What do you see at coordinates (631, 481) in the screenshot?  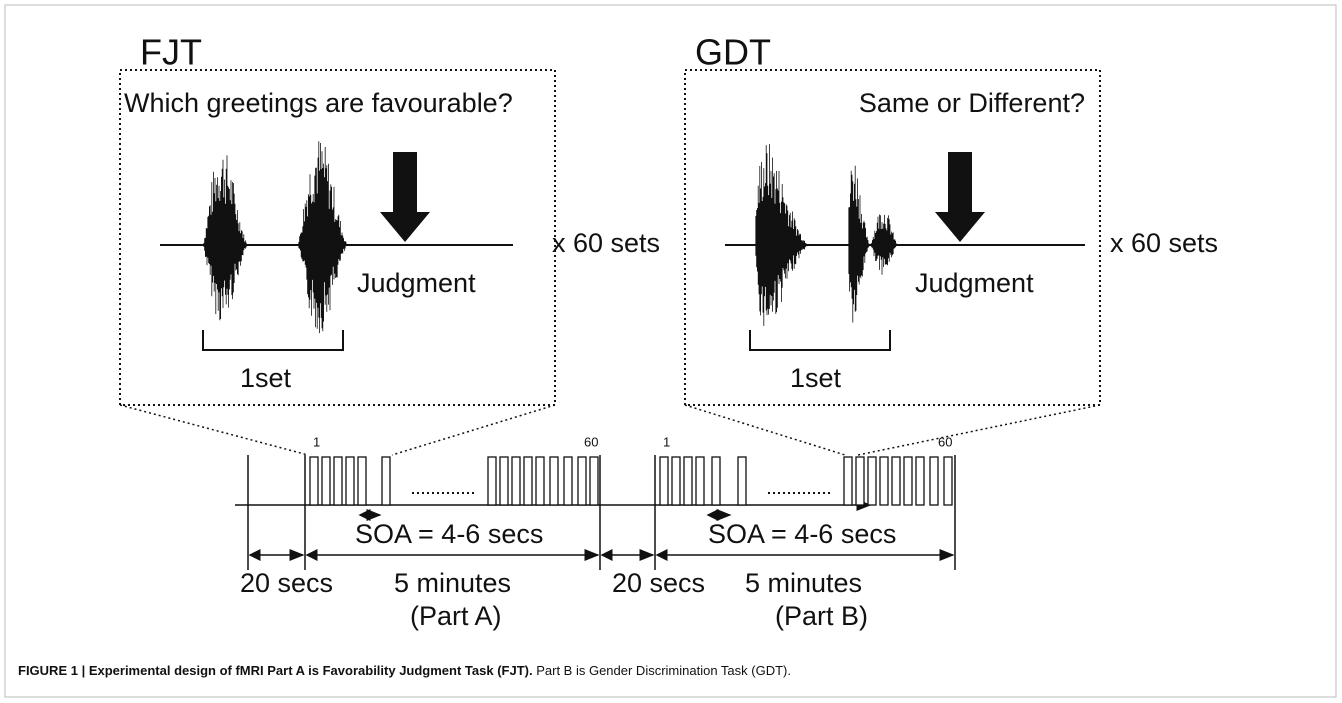 I see `trial-pulses` at bounding box center [631, 481].